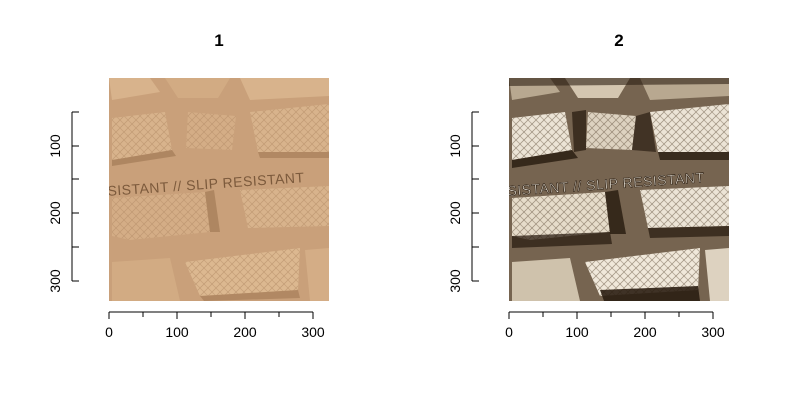  What do you see at coordinates (618, 40) in the screenshot?
I see `panel-title: 2` at bounding box center [618, 40].